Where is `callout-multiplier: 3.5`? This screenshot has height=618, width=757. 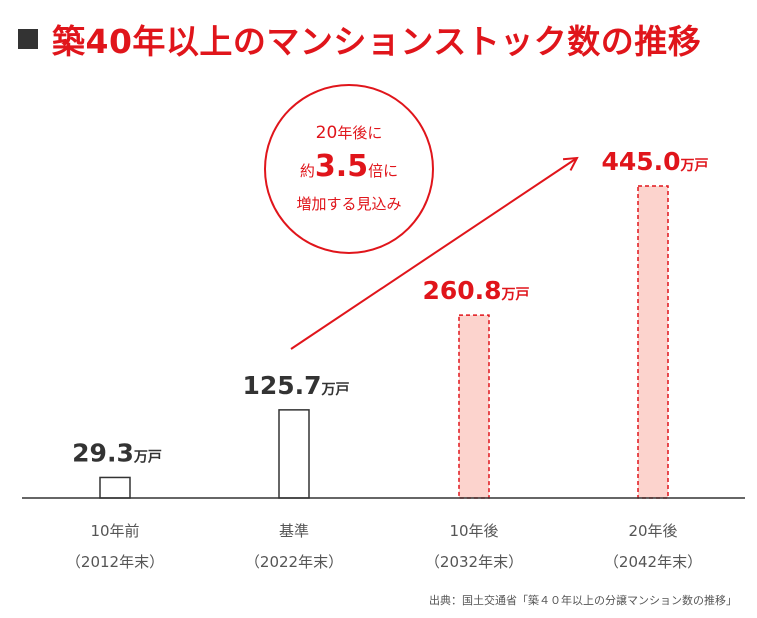 callout-multiplier: 3.5 is located at coordinates (341, 166).